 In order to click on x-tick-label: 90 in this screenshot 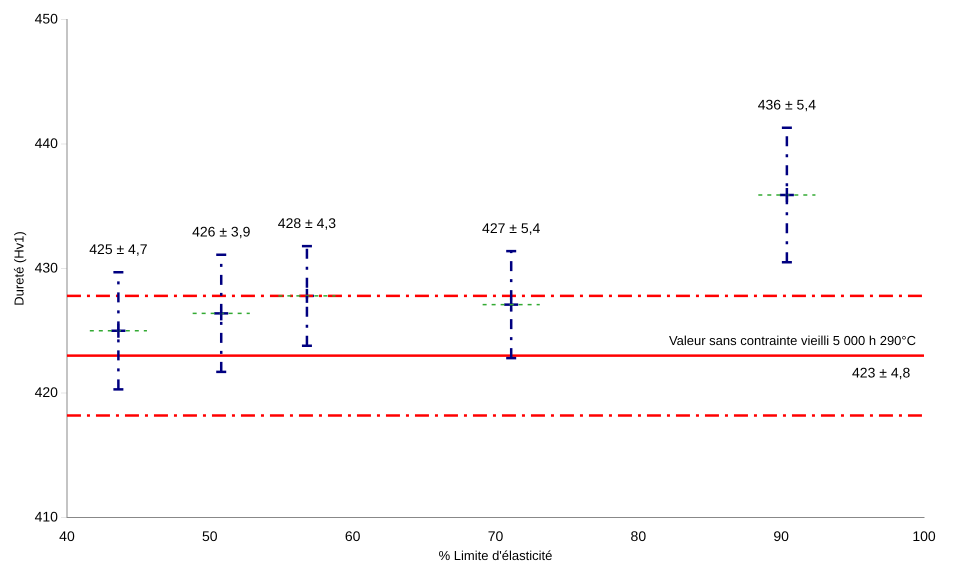, I will do `click(781, 536)`.